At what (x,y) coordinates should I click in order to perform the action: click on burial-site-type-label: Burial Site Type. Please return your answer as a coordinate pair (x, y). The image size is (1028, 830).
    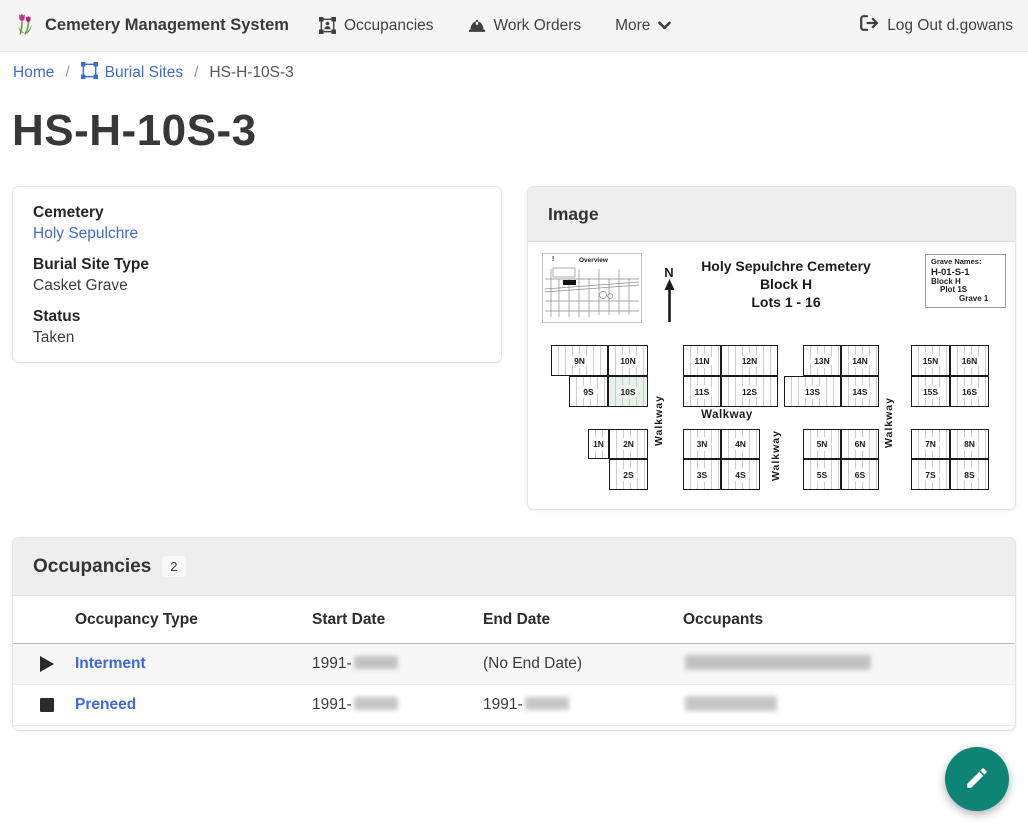
    Looking at the image, I should click on (91, 264).